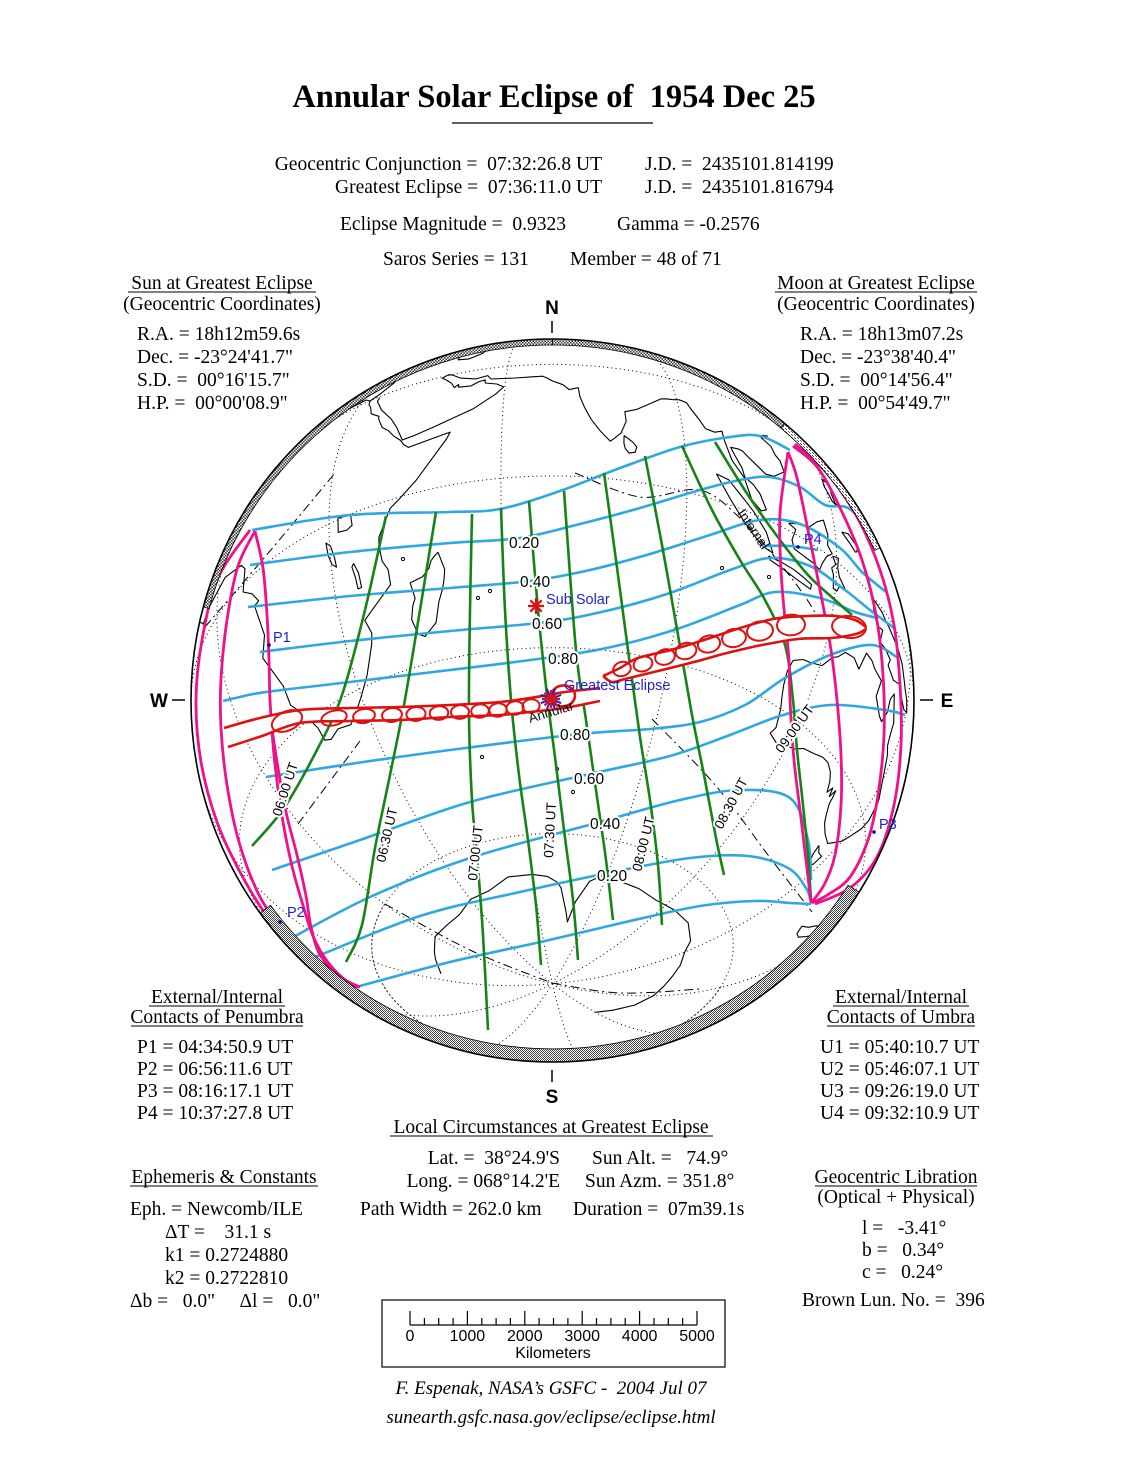 The height and width of the screenshot is (1457, 1121). What do you see at coordinates (895, 1197) in the screenshot?
I see `svg-text: (Optical + Physical)` at bounding box center [895, 1197].